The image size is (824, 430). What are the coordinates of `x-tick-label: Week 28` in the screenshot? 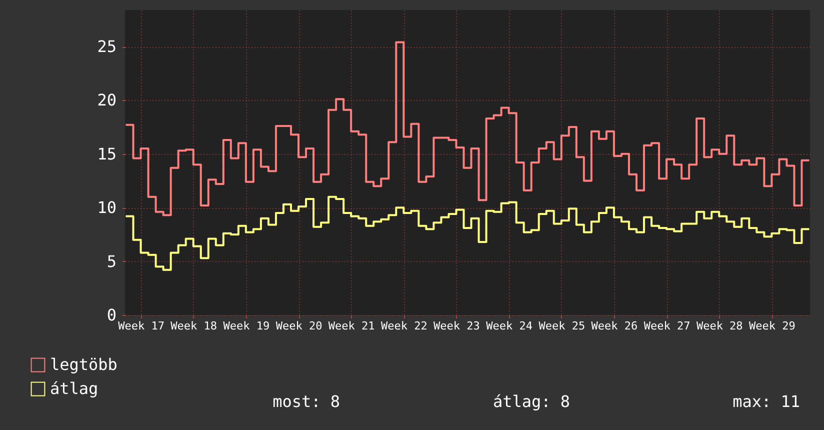 It's located at (719, 326).